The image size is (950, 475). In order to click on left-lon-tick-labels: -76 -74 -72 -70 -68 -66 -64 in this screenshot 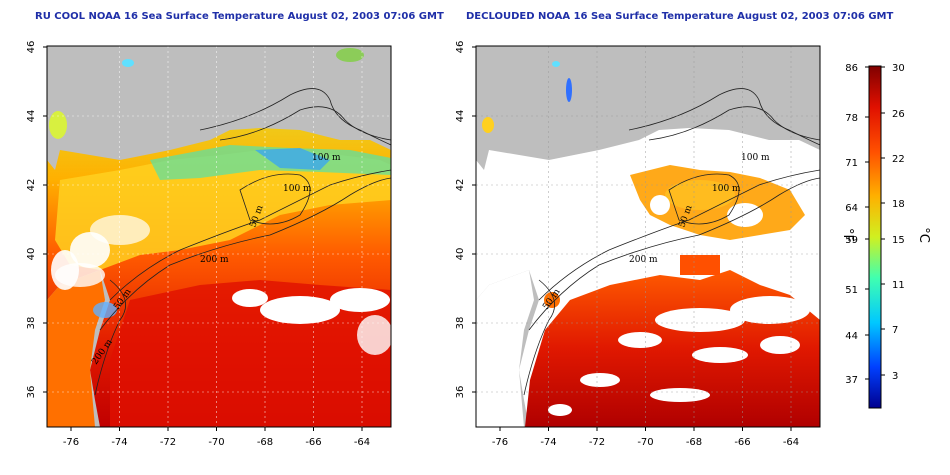, I will do `click(216, 442)`.